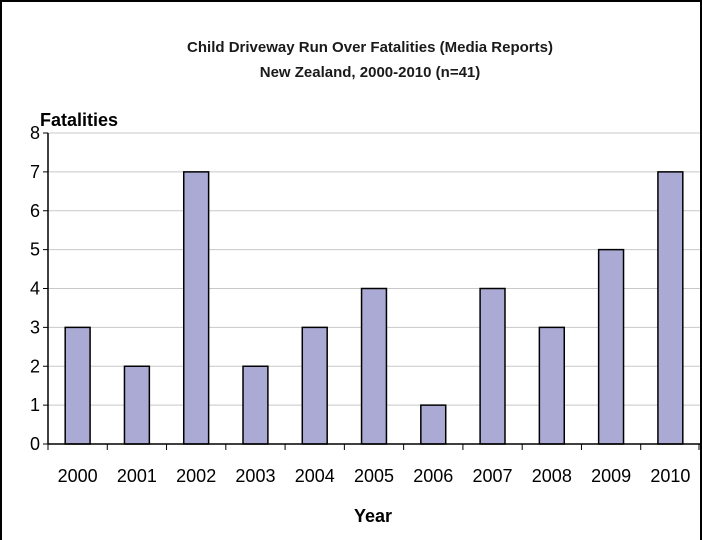 The image size is (702, 540). Describe the element at coordinates (137, 476) in the screenshot. I see `x-tick-label: 2001` at that location.